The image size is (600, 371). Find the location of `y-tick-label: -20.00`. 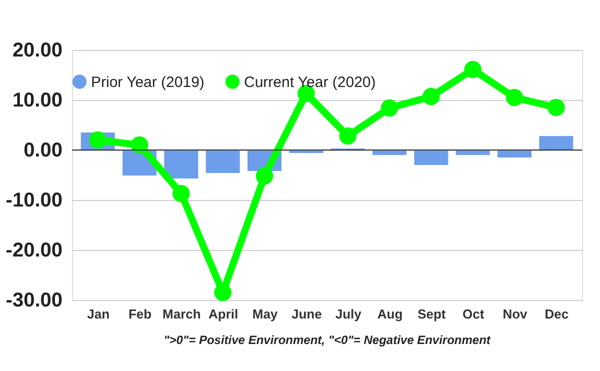

y-tick-label: -20.00 is located at coordinates (34, 251).